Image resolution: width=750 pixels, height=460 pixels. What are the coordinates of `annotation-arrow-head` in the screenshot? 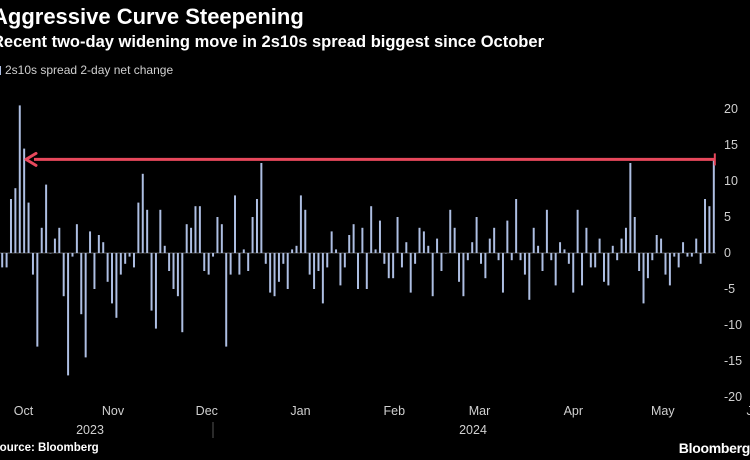 It's located at (31, 159).